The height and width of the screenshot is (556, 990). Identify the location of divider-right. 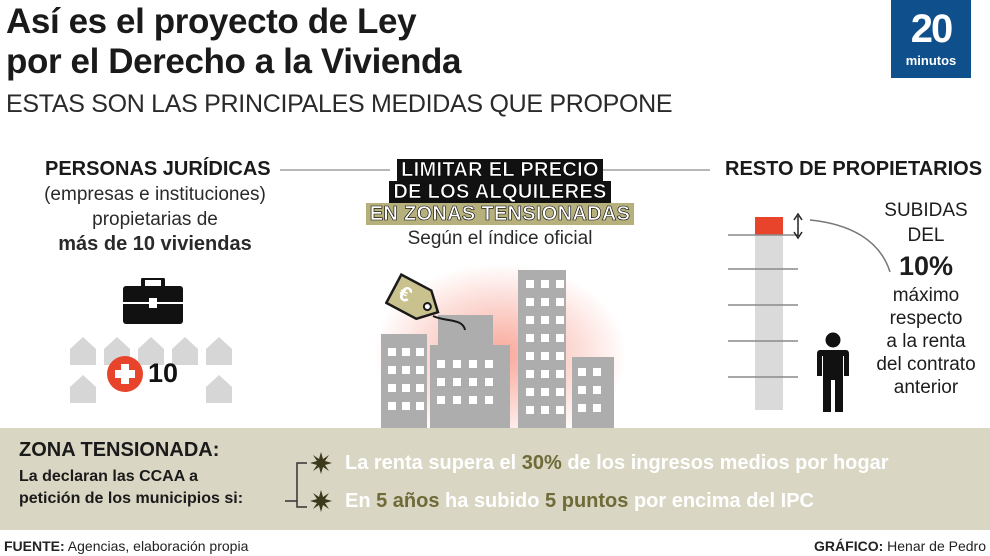
(655, 170).